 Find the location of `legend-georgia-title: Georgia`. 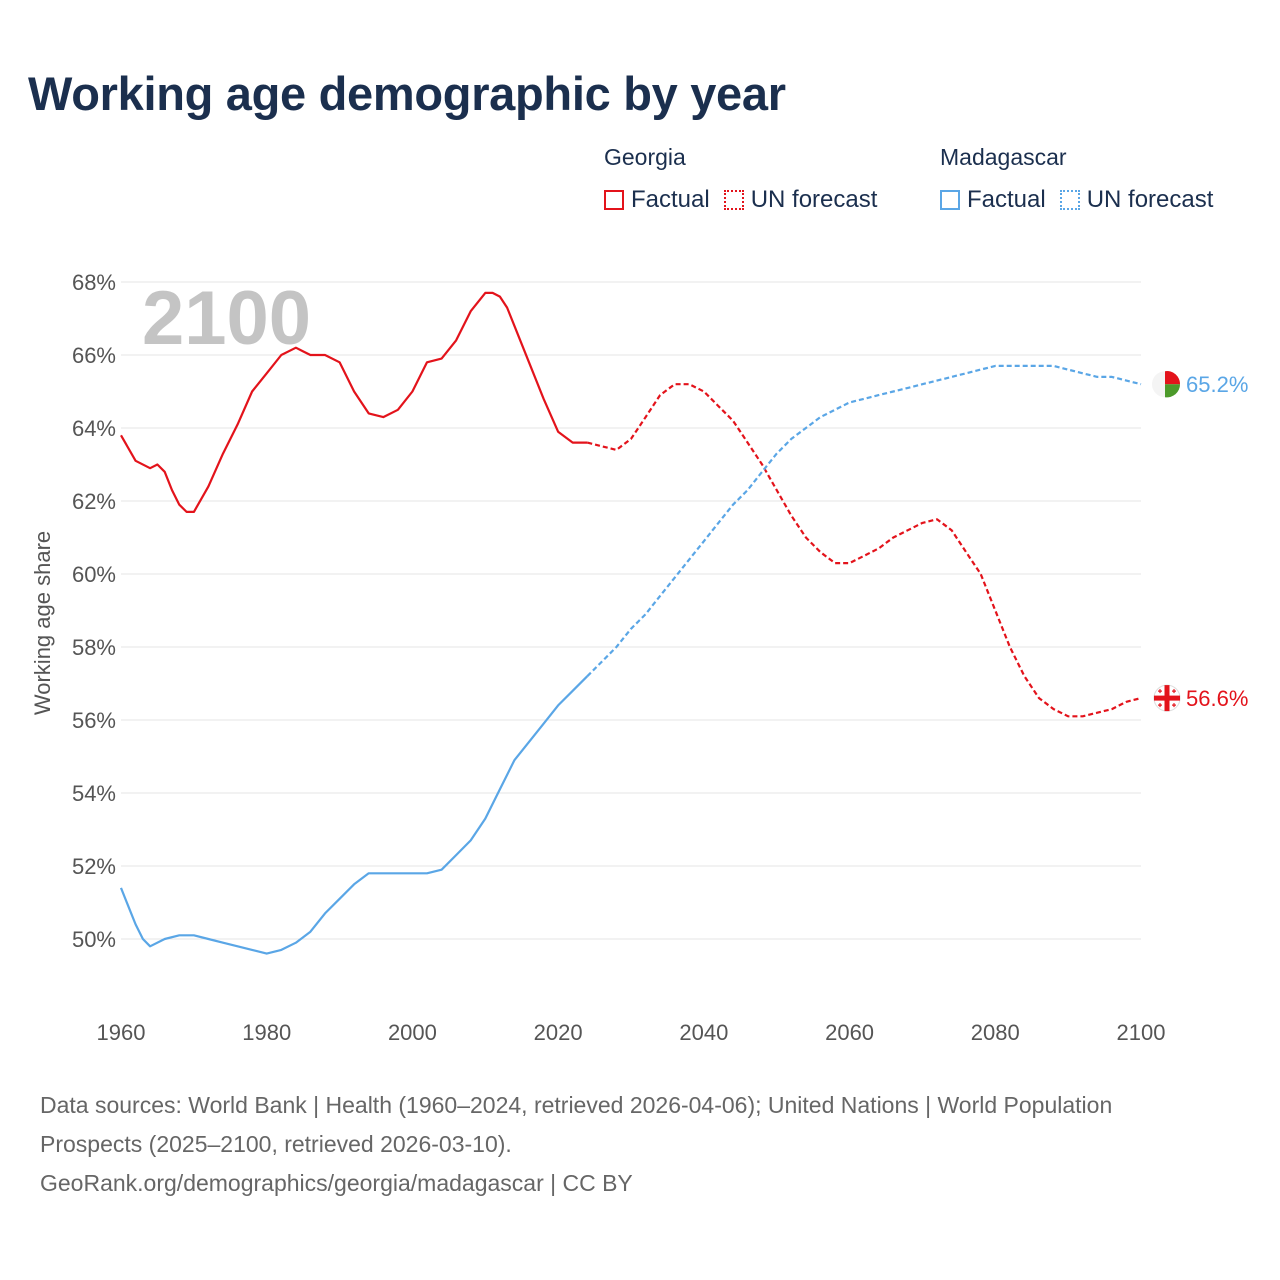

legend-georgia-title: Georgia is located at coordinates (645, 157).